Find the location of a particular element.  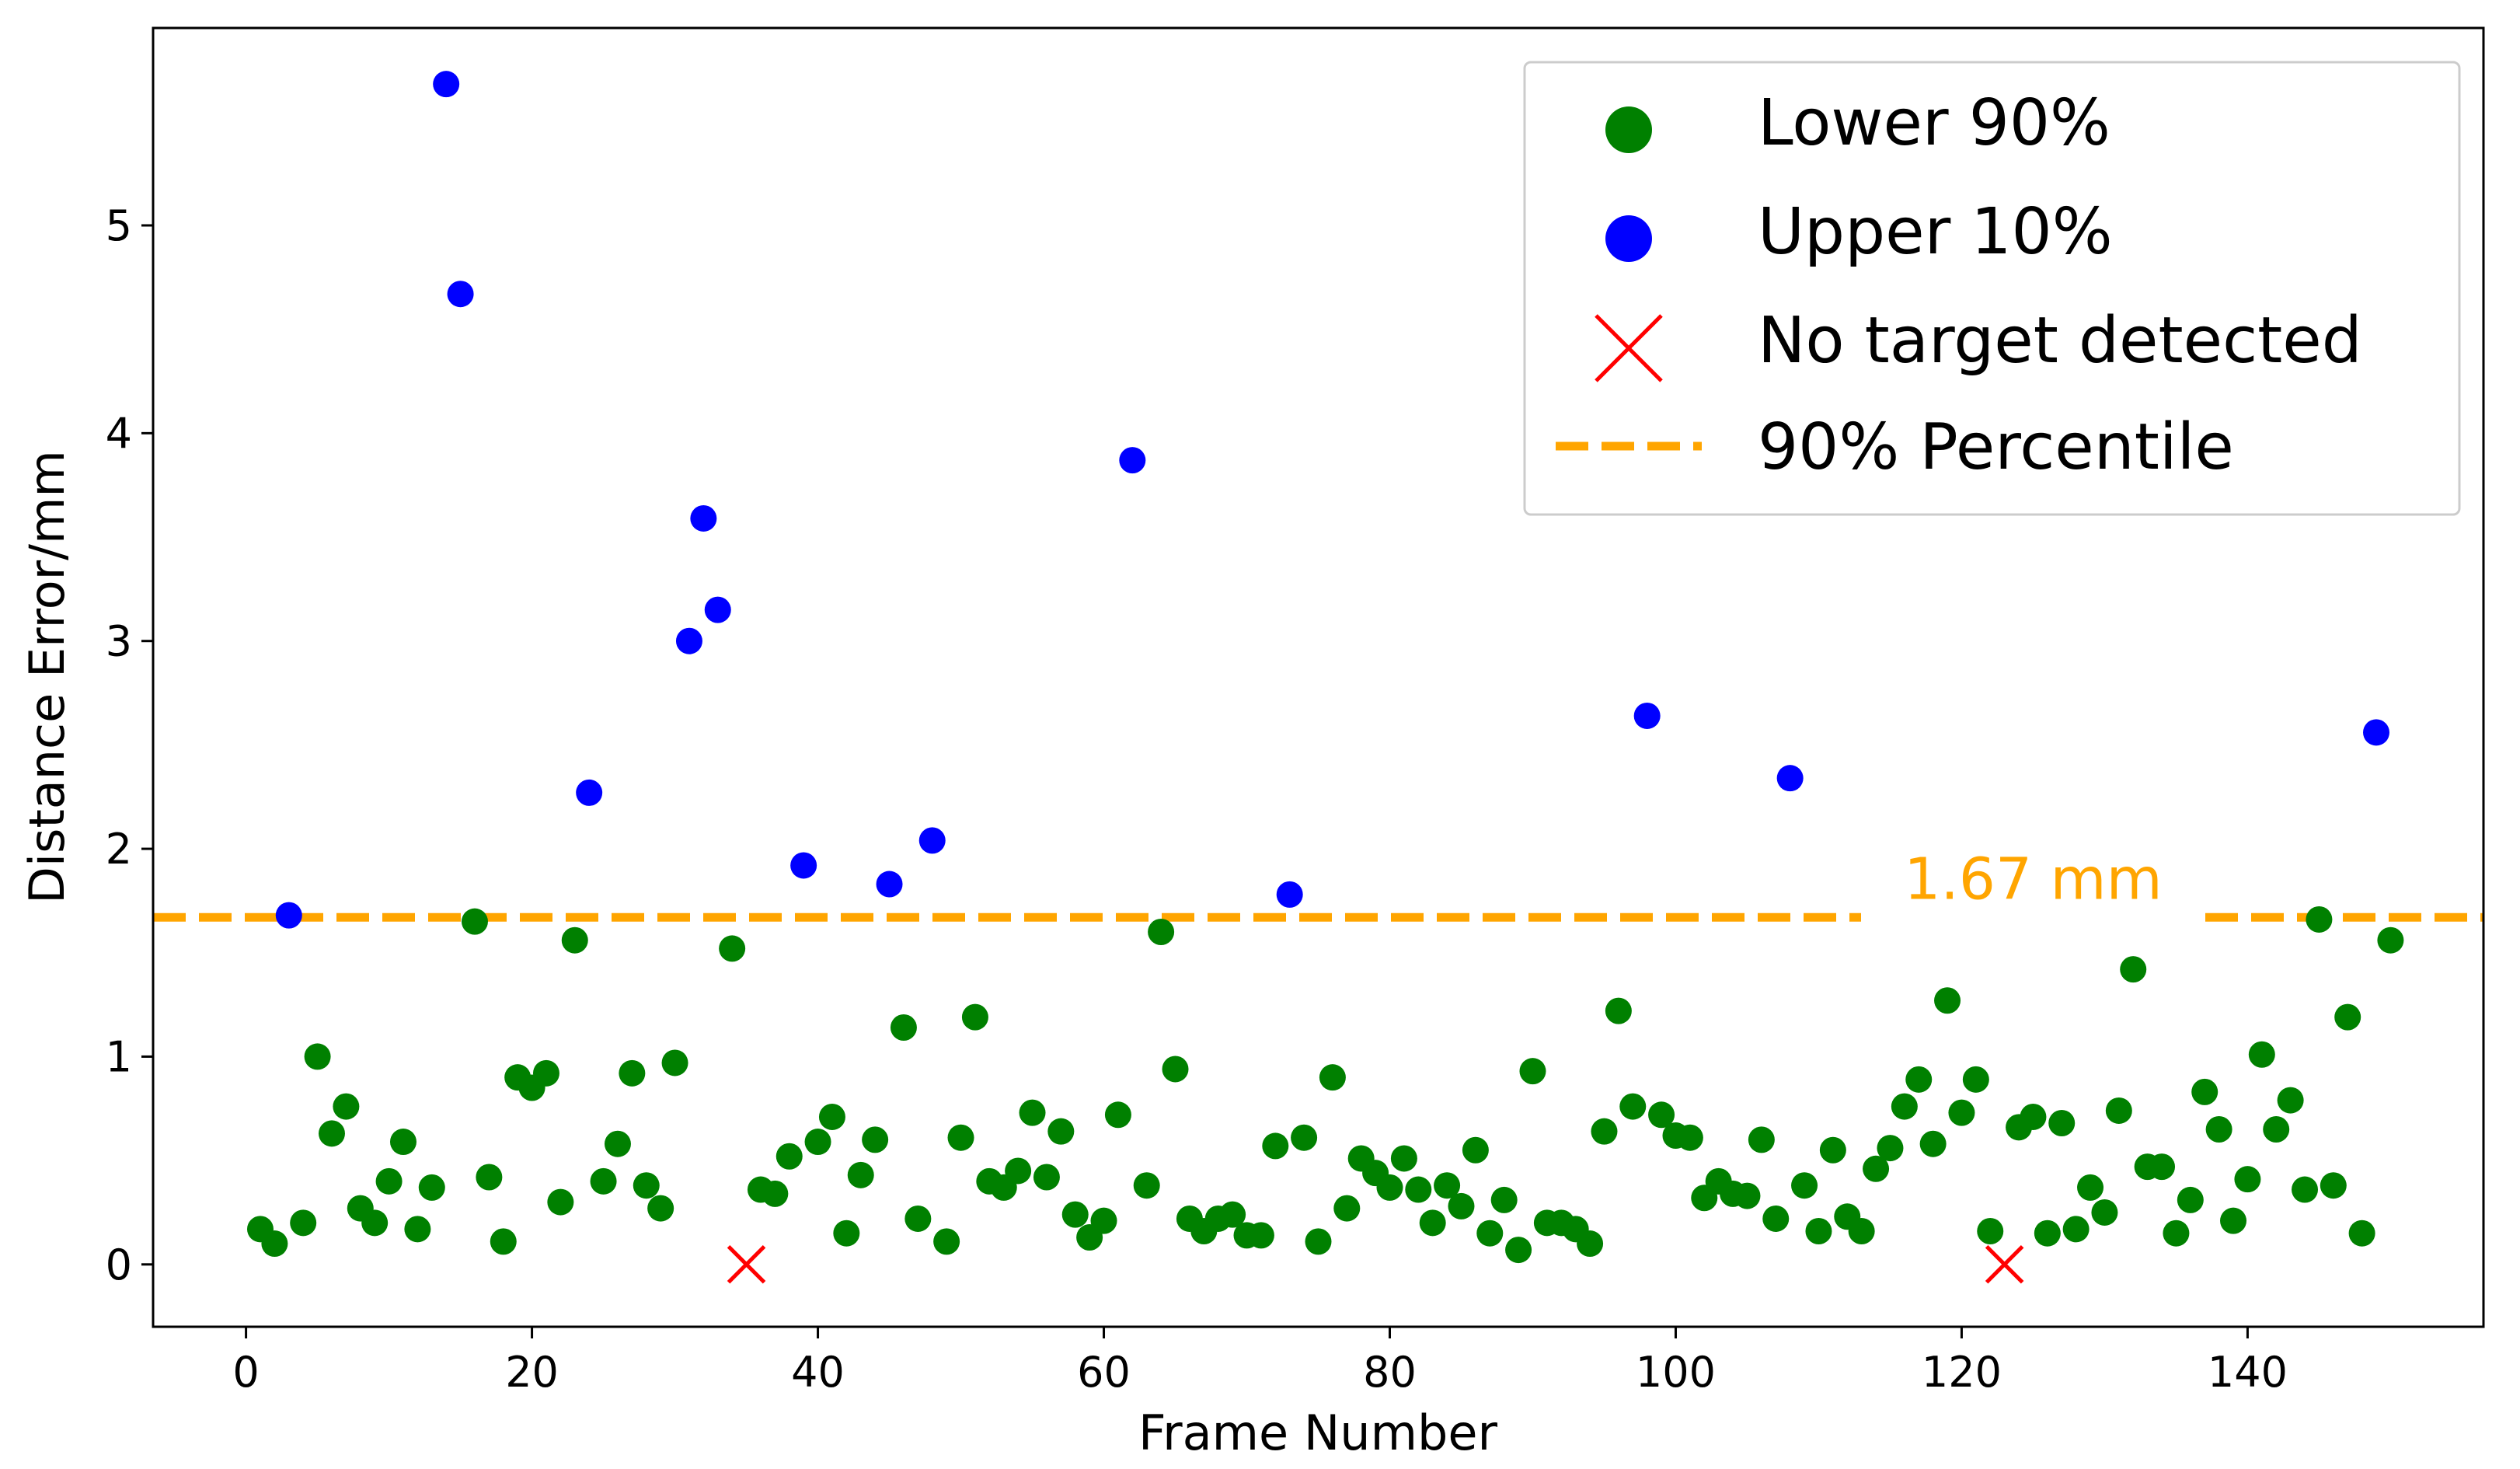

legend-lower-label: Lower 90% is located at coordinates (1934, 123).